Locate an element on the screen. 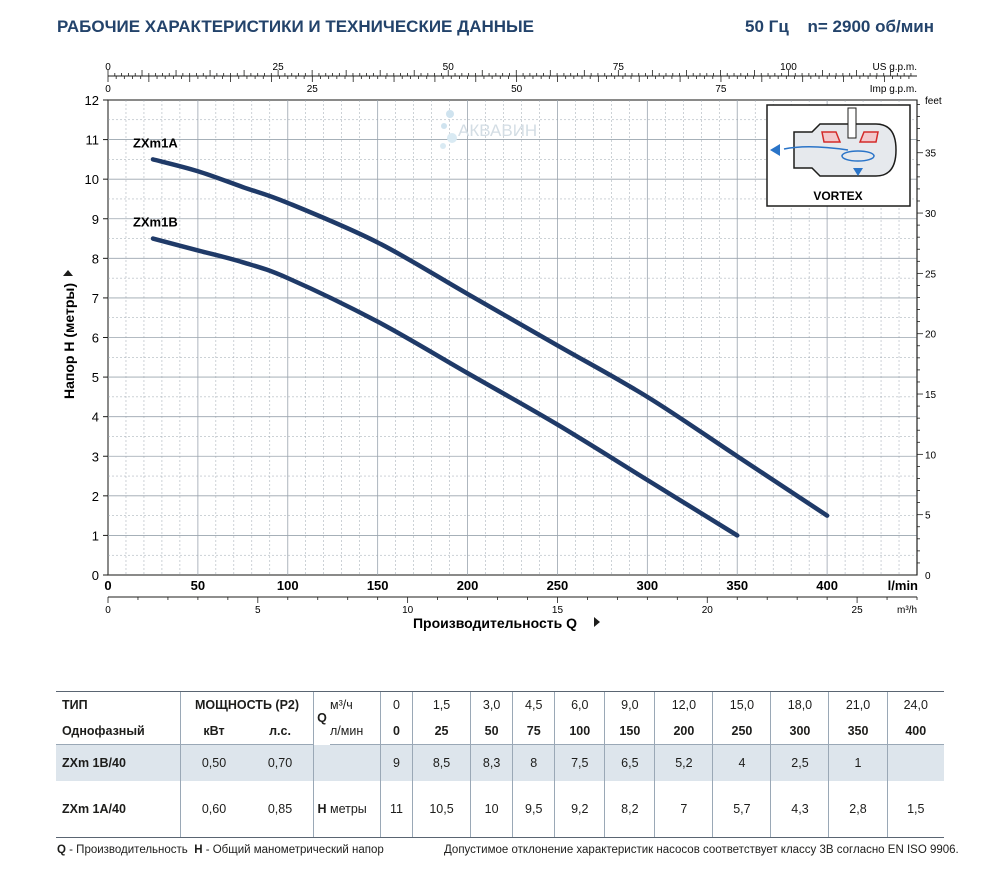  q-lmin-value: 300 is located at coordinates (799, 731).